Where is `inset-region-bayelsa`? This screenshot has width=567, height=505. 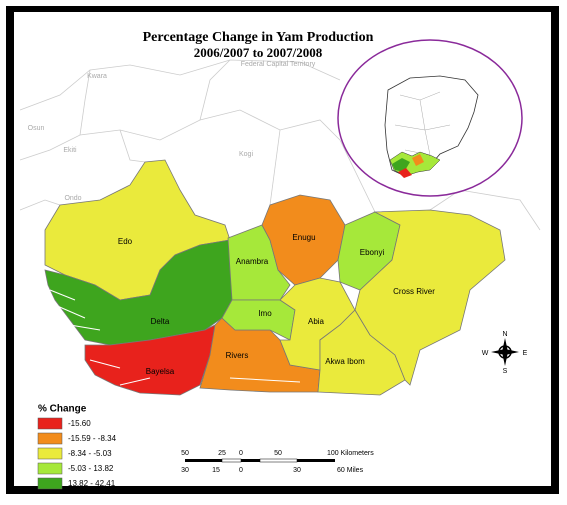
inset-region-bayelsa is located at coordinates (405, 173).